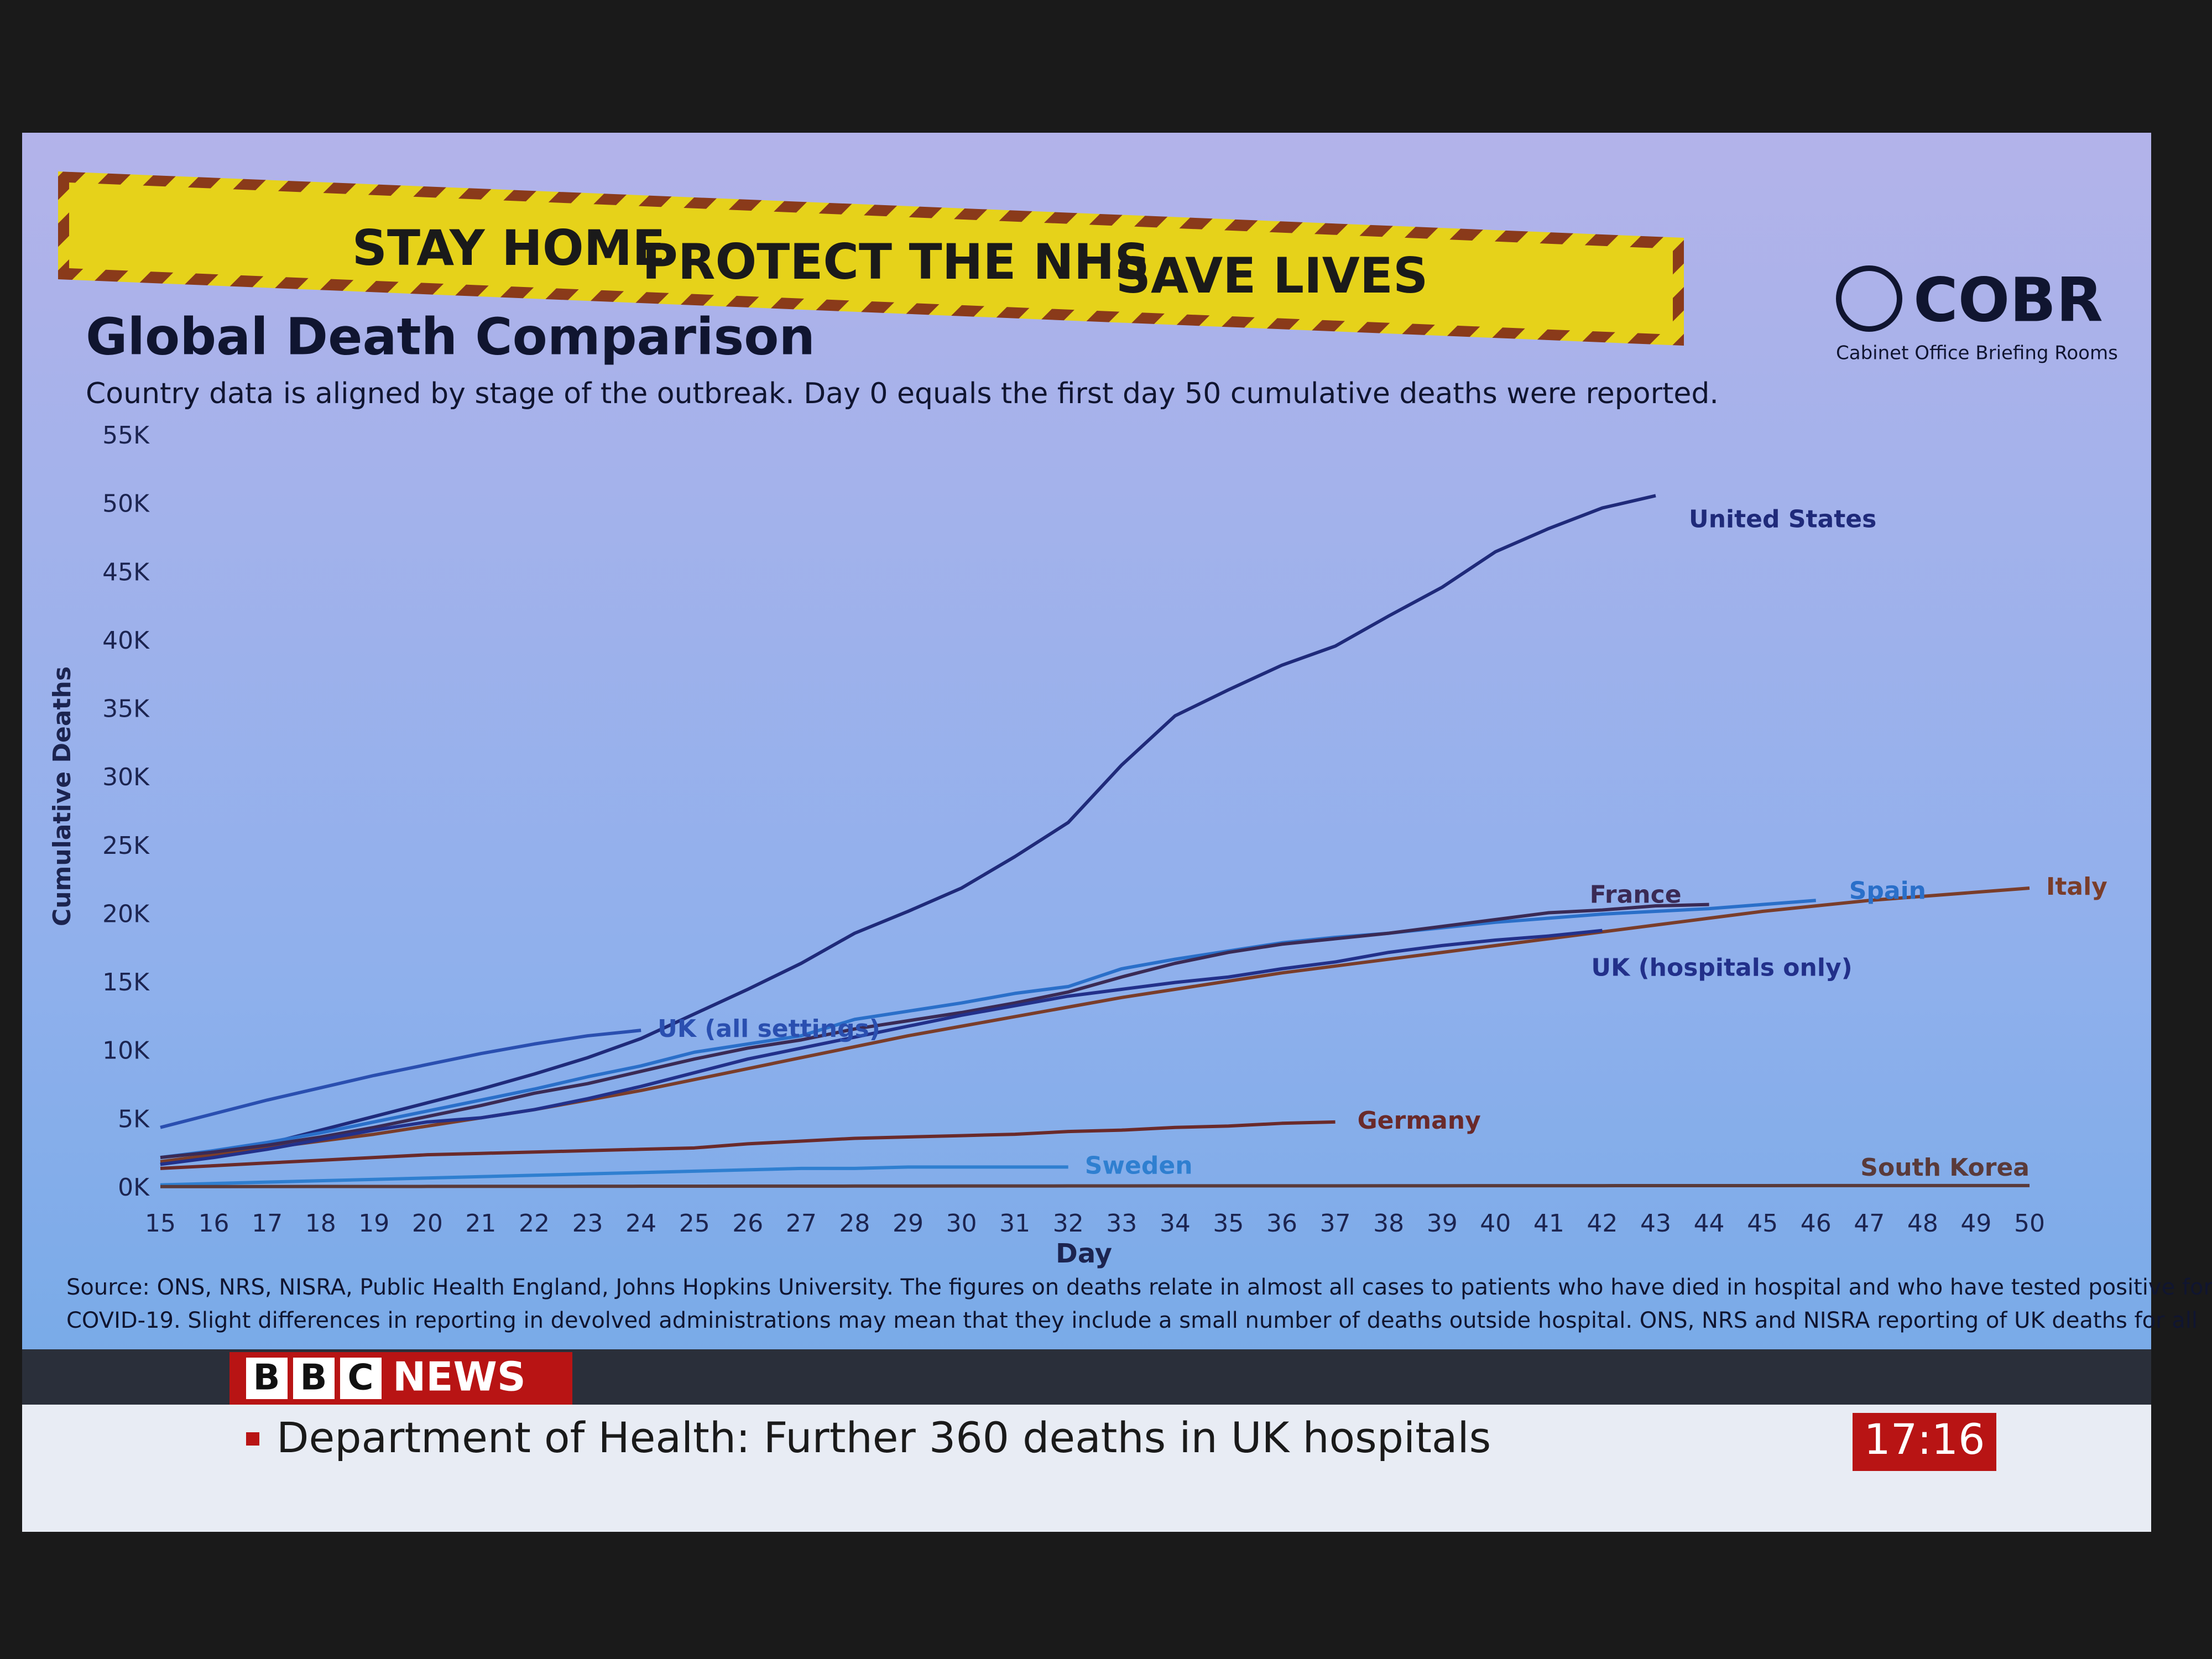 The height and width of the screenshot is (1659, 2212). I want to click on clock-box, so click(1925, 1442).